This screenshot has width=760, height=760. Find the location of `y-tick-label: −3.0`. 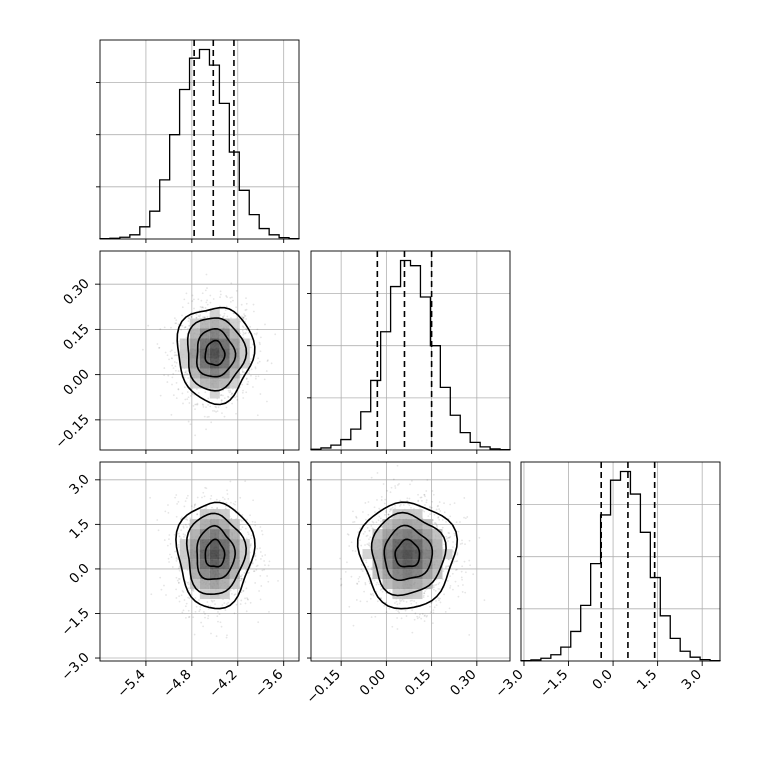

y-tick-label: −3.0 is located at coordinates (75, 667).